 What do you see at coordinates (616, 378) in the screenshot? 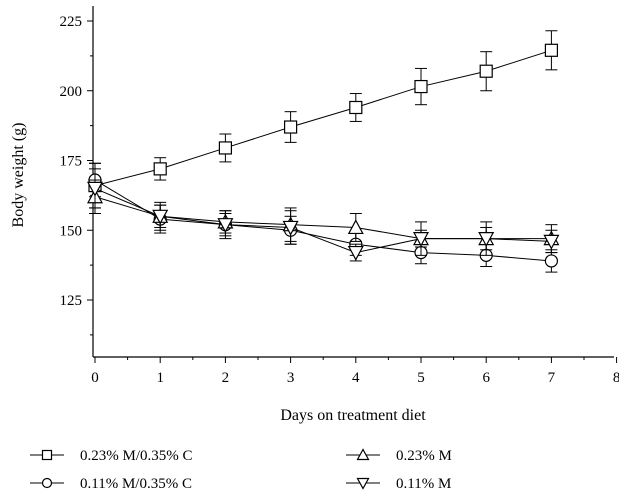
I see `x-tick-label: 8` at bounding box center [616, 378].